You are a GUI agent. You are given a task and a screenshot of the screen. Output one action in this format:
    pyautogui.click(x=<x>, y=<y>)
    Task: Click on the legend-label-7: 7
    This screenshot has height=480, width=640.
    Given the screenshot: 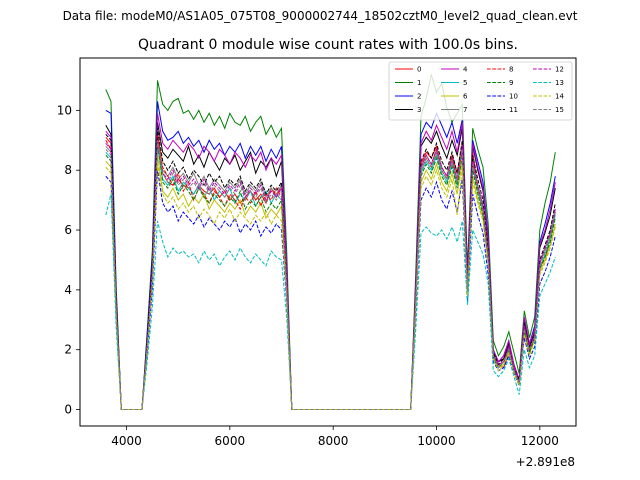 What is the action you would take?
    pyautogui.click(x=465, y=110)
    